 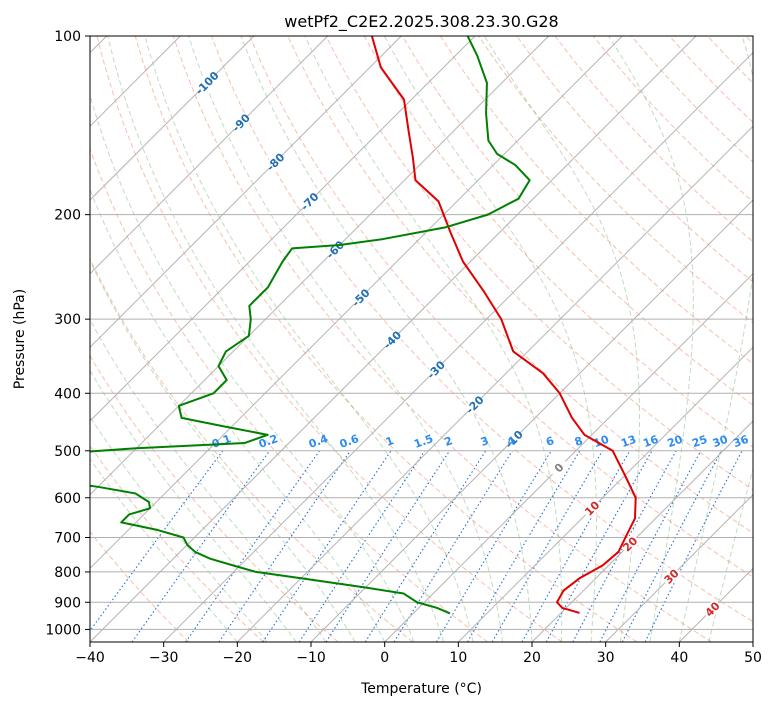 I want to click on y-tick-label: 900, so click(x=67, y=603).